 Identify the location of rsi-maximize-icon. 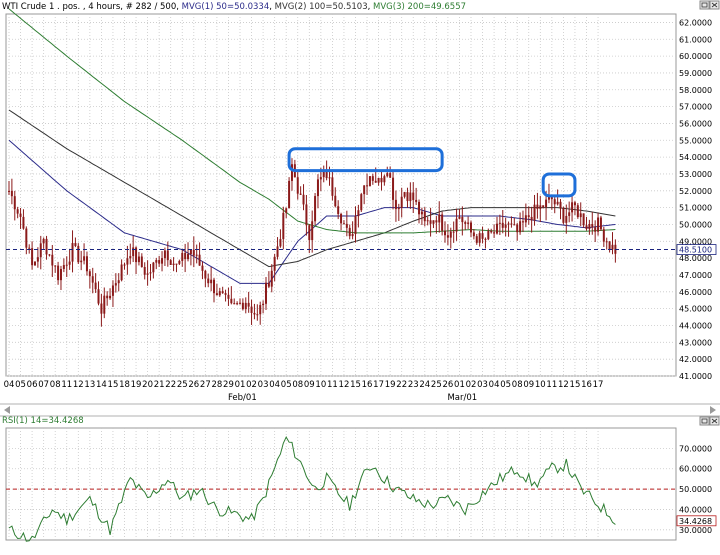
(704, 421).